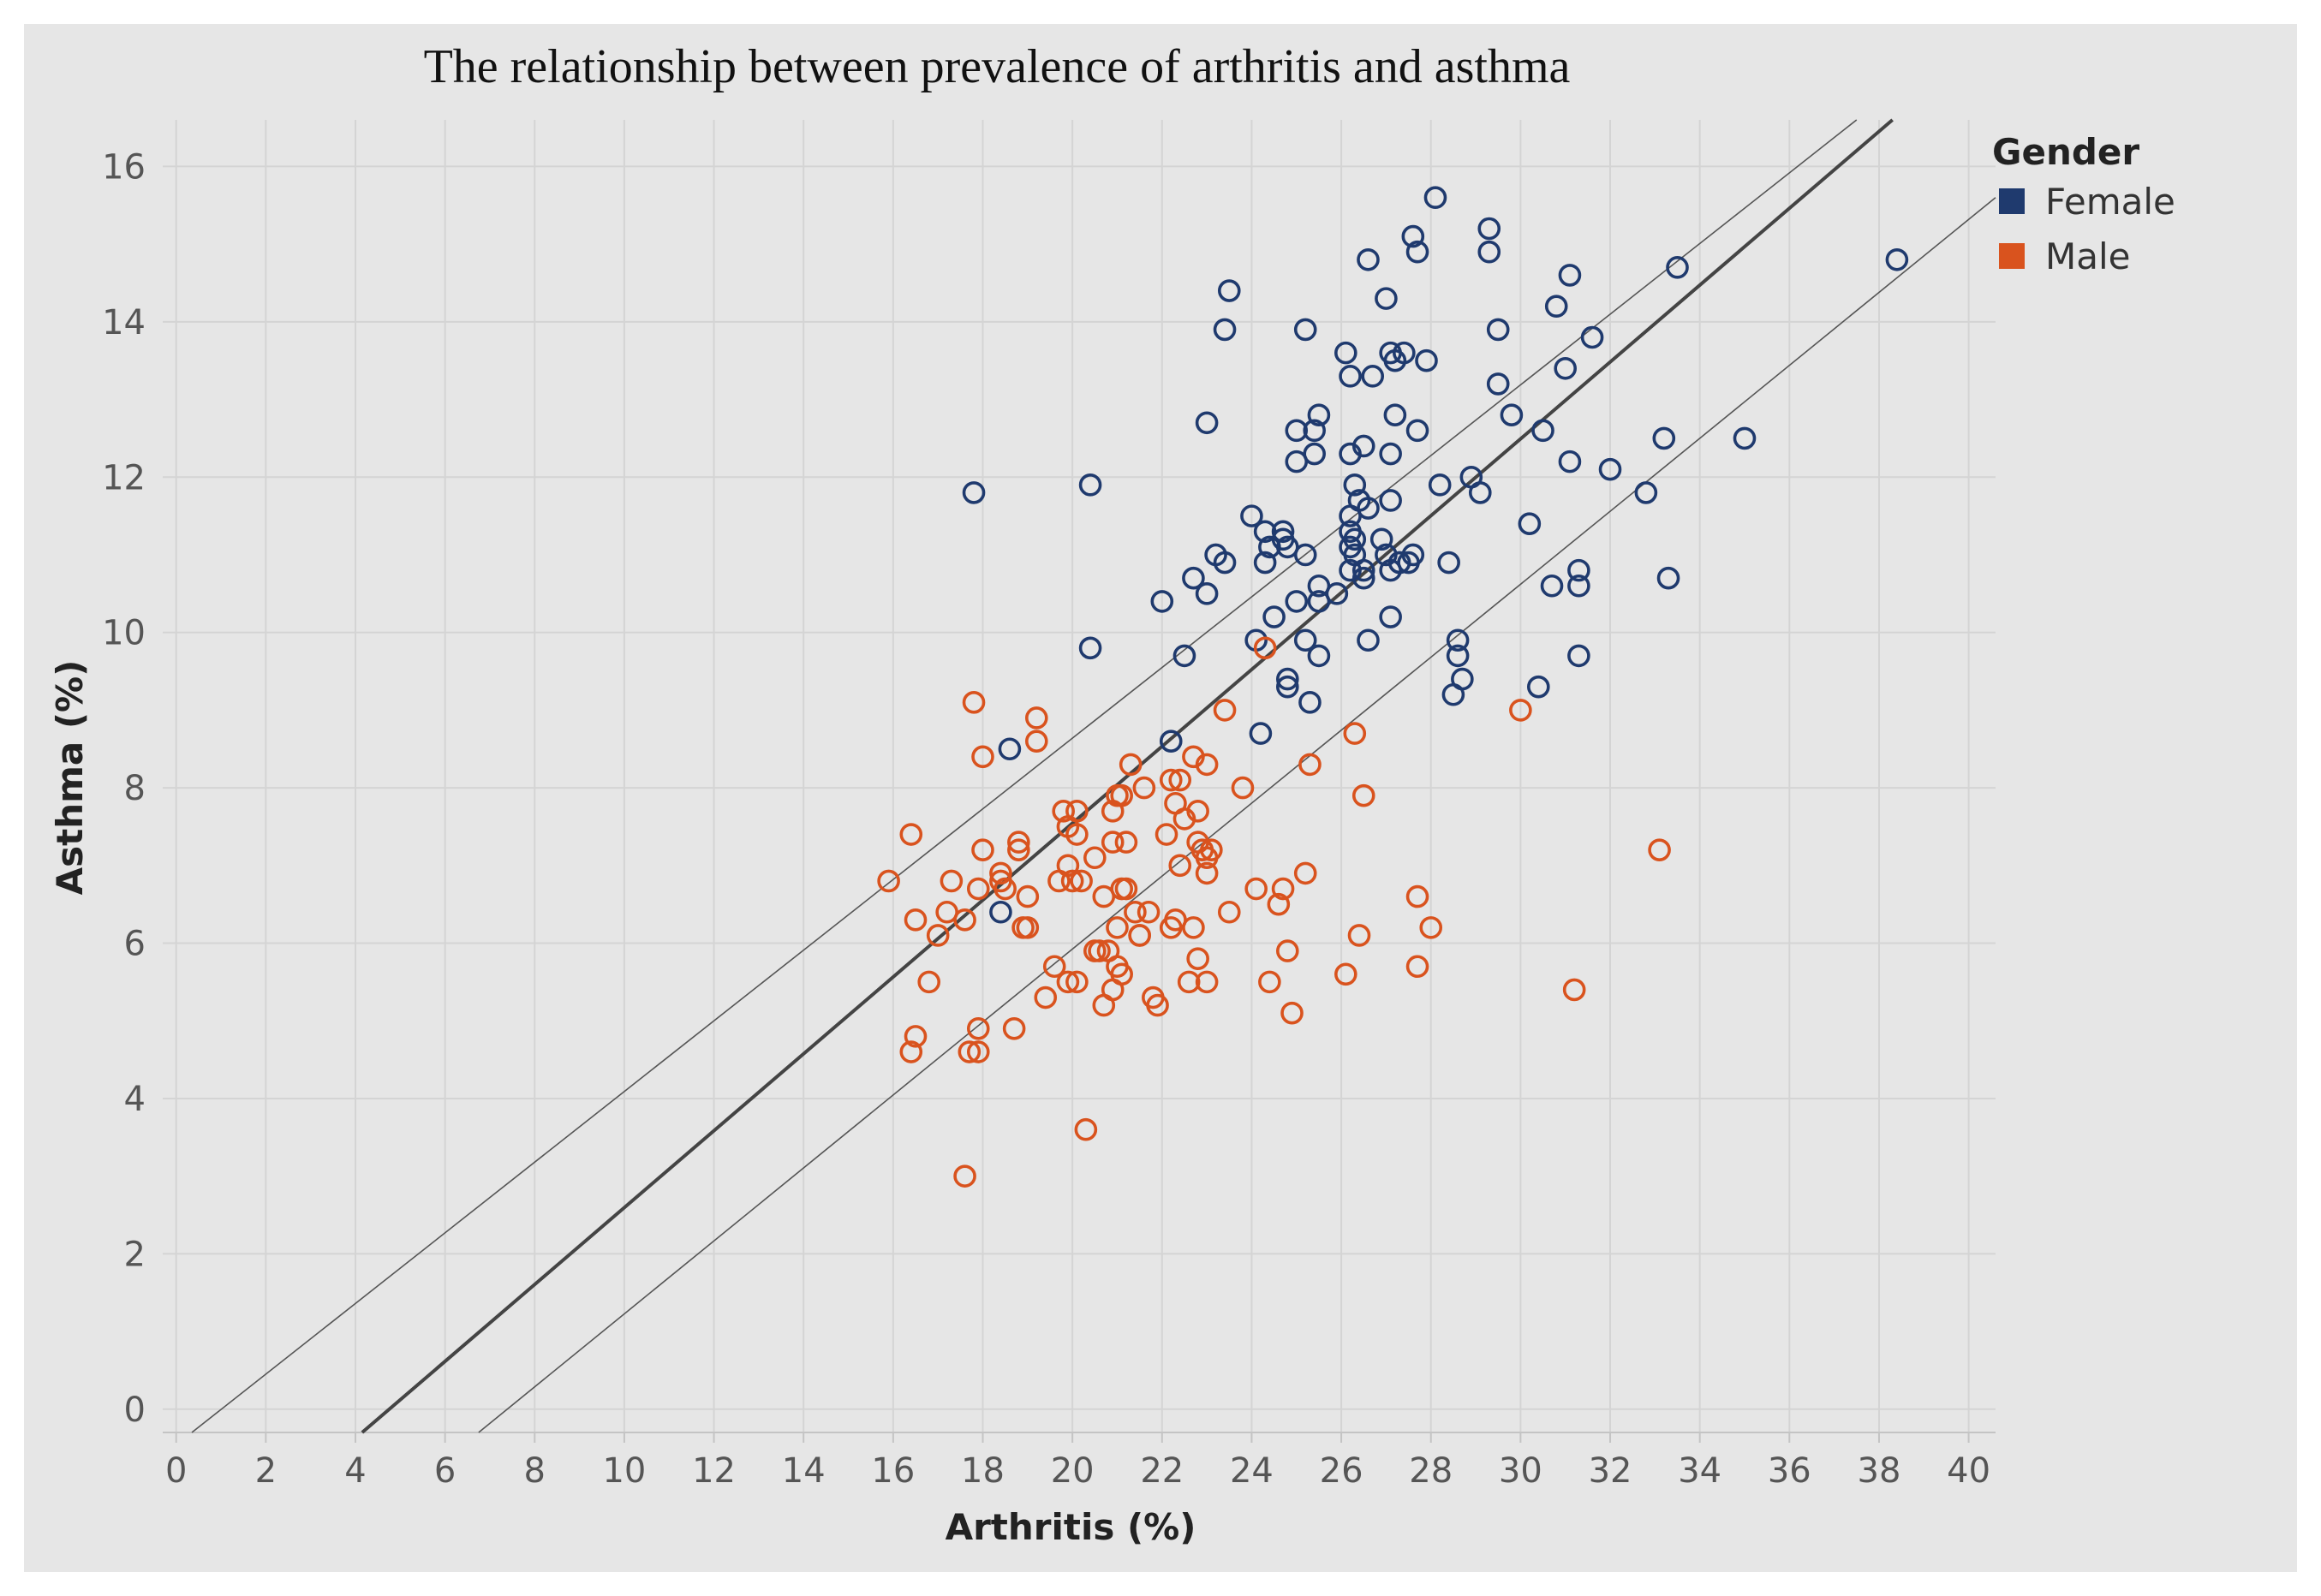 The image size is (2321, 1596). Describe the element at coordinates (70, 778) in the screenshot. I see `y-axis-label: Asthma (%)` at that location.